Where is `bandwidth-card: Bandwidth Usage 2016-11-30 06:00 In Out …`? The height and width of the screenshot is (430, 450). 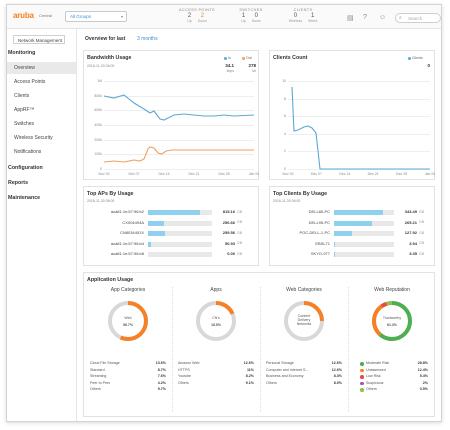
bandwidth-card: Bandwidth Usage 2016-11-30 06:00 In Out … is located at coordinates (171, 115).